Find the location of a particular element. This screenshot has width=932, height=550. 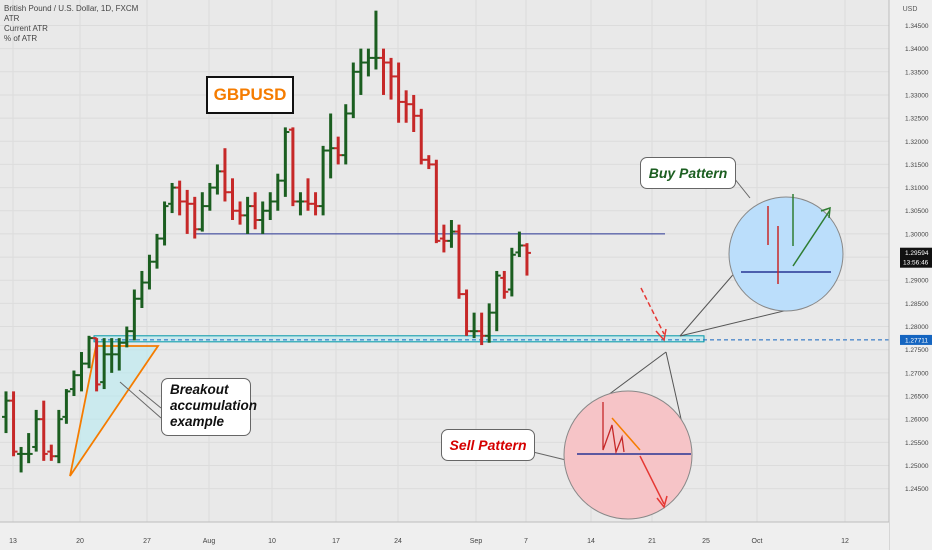

level-price-badge is located at coordinates (916, 339).